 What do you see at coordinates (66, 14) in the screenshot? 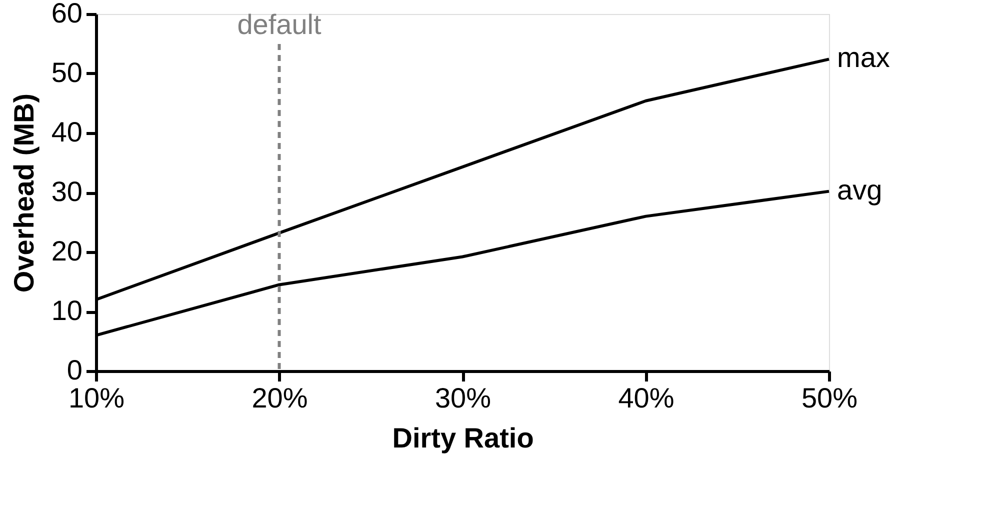
I see `y-tick-label: 60` at bounding box center [66, 14].